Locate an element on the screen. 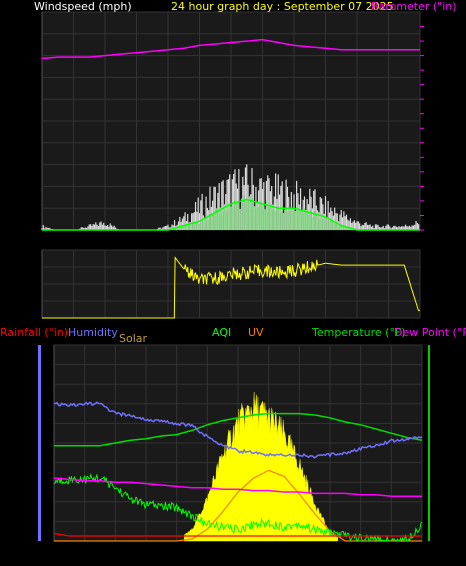 The height and width of the screenshot is (566, 466). direction-grid is located at coordinates (231, 284).